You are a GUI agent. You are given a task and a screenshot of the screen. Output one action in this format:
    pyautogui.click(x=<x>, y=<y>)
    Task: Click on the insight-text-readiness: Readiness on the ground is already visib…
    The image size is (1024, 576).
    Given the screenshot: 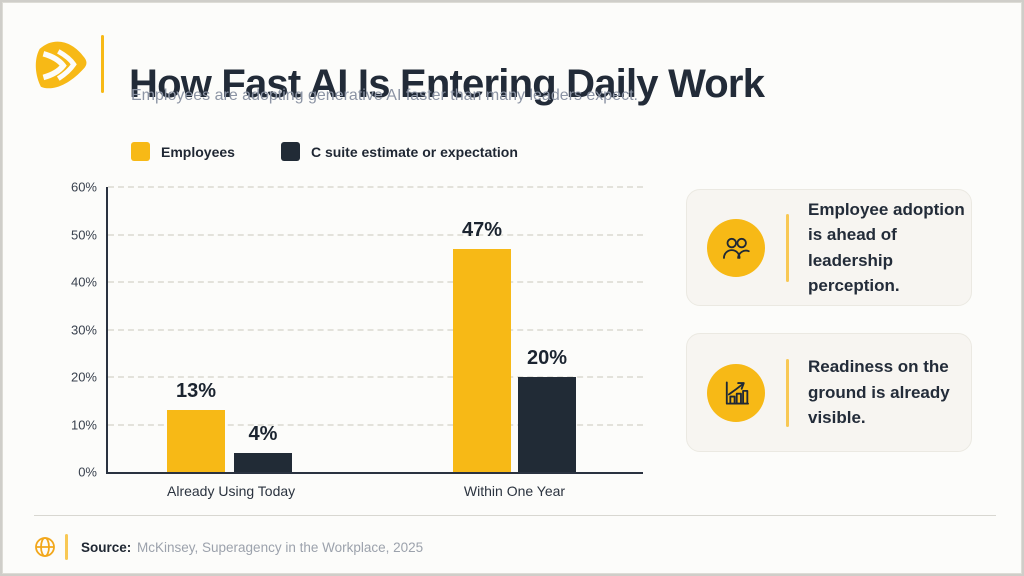 What is the action you would take?
    pyautogui.click(x=879, y=392)
    